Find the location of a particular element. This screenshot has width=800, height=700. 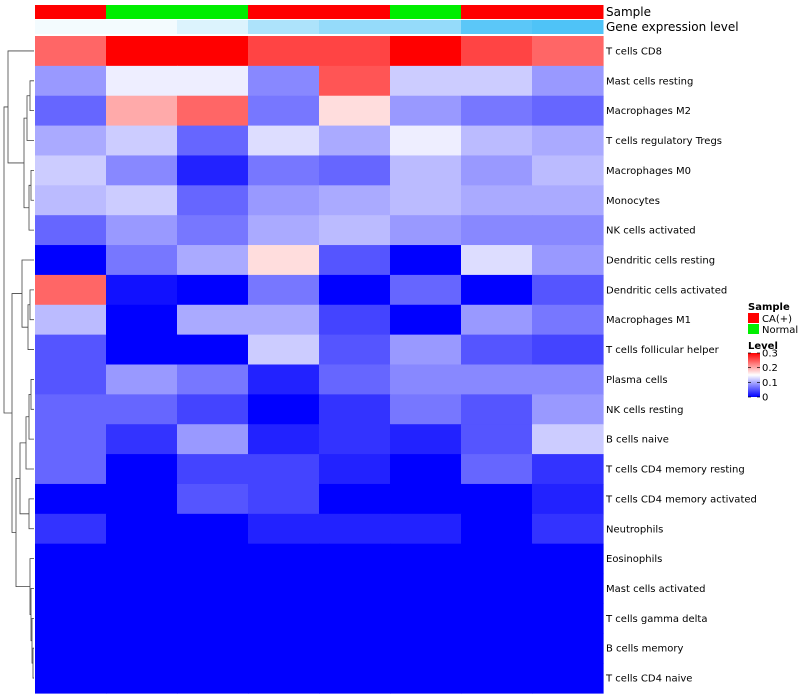

row-label: T cells regulatory Tregs is located at coordinates (663, 141).